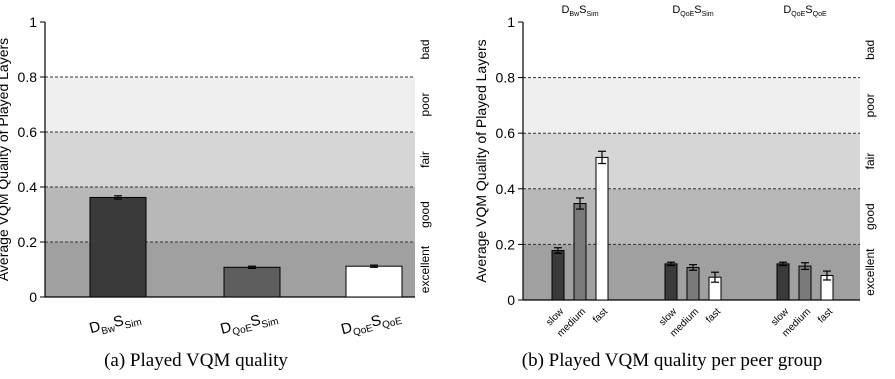 The height and width of the screenshot is (379, 895). Describe the element at coordinates (28, 132) in the screenshot. I see `a-y-tick-label: 0.6` at that location.